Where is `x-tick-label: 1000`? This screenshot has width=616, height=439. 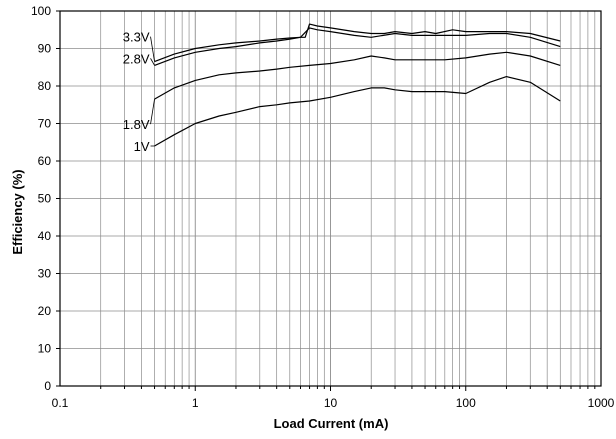 x-tick-label: 1000 is located at coordinates (601, 403).